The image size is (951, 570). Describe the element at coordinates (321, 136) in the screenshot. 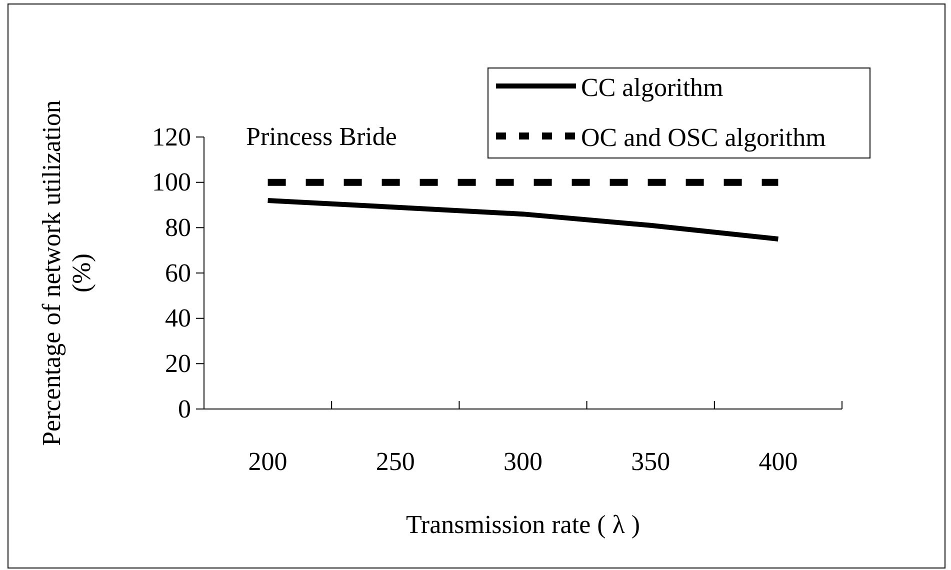

I see `annotation: Princess Bride` at that location.